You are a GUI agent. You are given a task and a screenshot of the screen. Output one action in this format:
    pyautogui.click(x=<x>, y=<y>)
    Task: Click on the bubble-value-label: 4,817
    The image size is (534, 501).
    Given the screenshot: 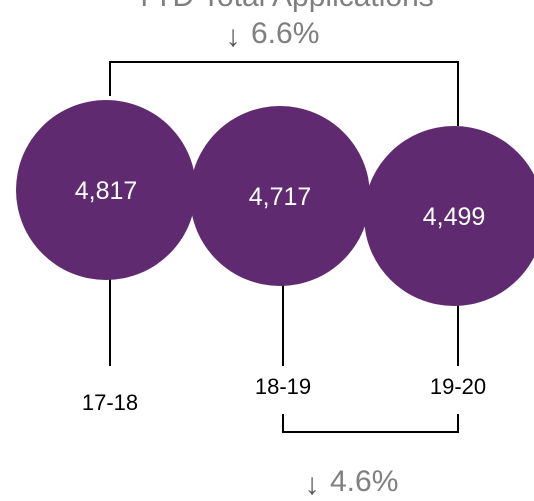 What is the action you would take?
    pyautogui.click(x=106, y=191)
    